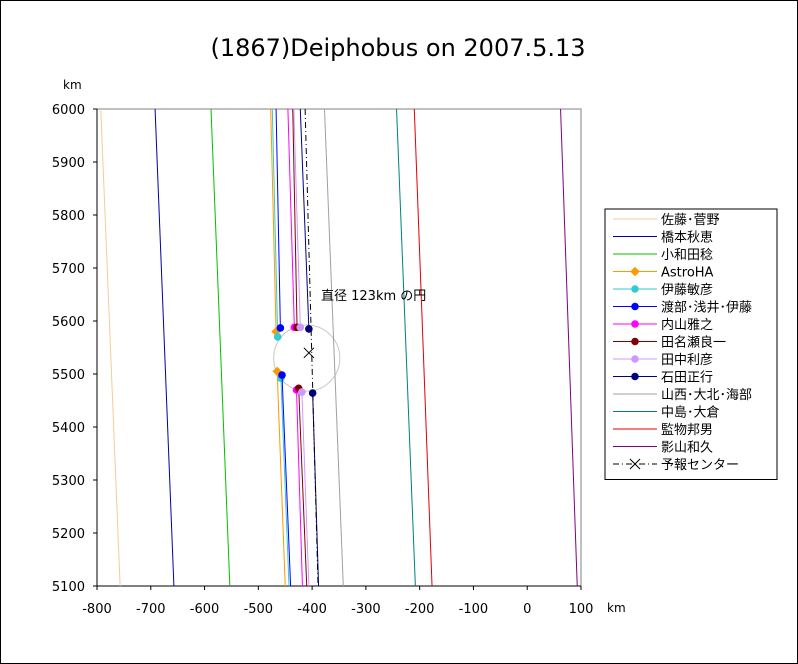 Image resolution: width=798 pixels, height=664 pixels. What do you see at coordinates (366, 609) in the screenshot?
I see `x-tick-label: -300` at bounding box center [366, 609].